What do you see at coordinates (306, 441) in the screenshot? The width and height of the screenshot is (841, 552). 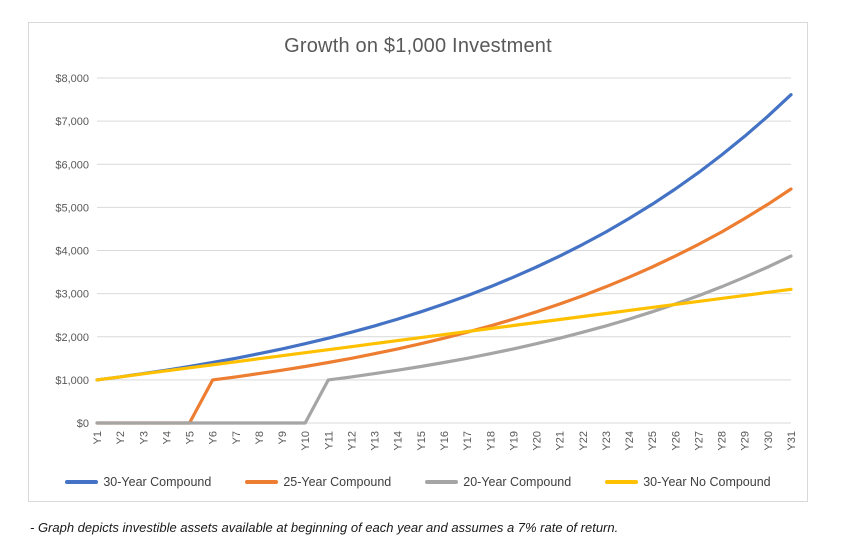 I see `x-axis-tick-label: Y10` at bounding box center [306, 441].